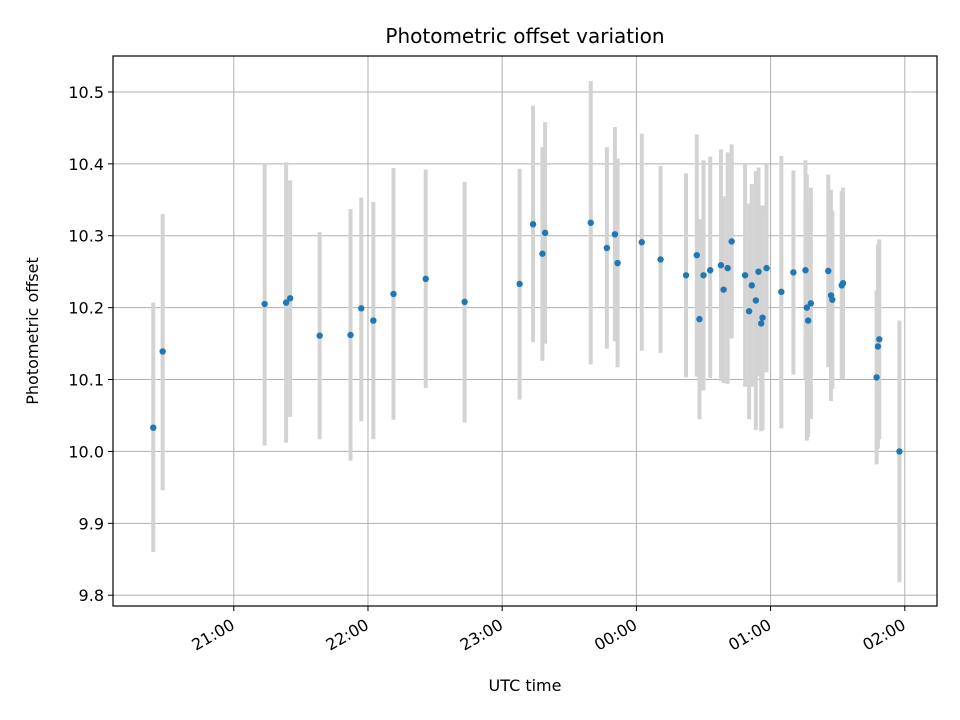  What do you see at coordinates (91, 595) in the screenshot?
I see `y-tick-label: 9.8` at bounding box center [91, 595].